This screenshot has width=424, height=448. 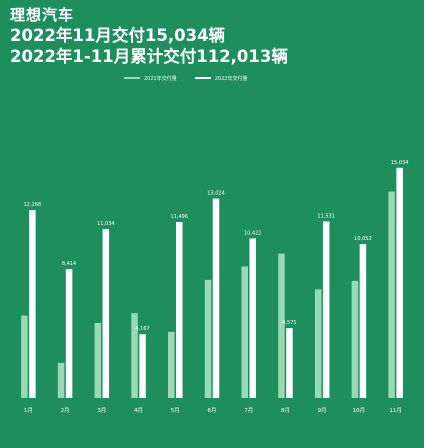 What do you see at coordinates (175, 410) in the screenshot?
I see `x-tick-label-5: 5月` at bounding box center [175, 410].